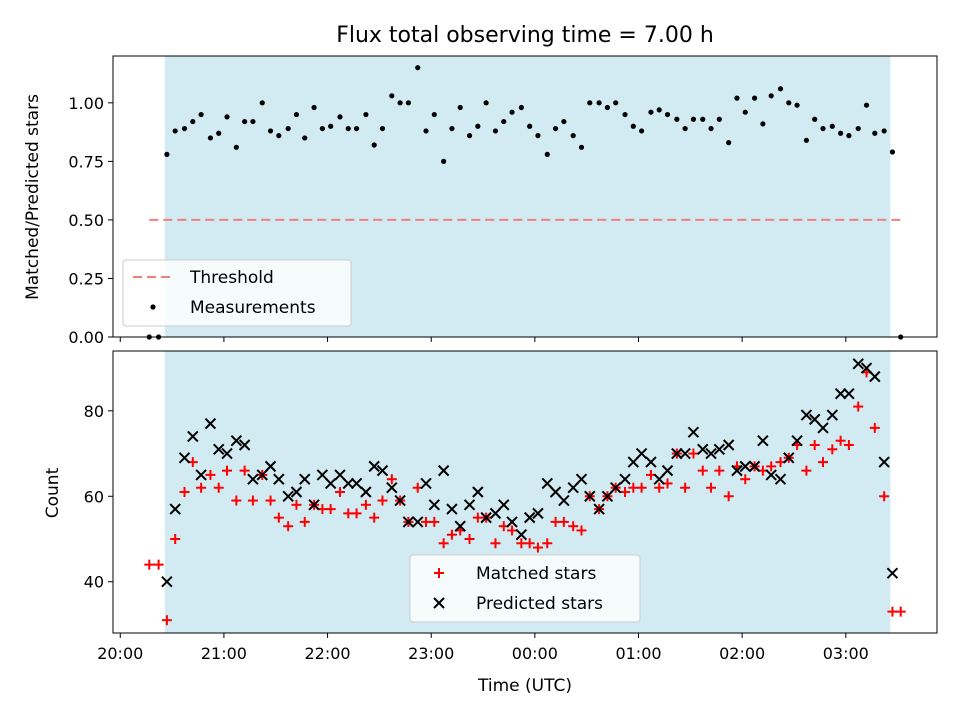  I want to click on y-tick-label: 0.00, so click(86, 337).